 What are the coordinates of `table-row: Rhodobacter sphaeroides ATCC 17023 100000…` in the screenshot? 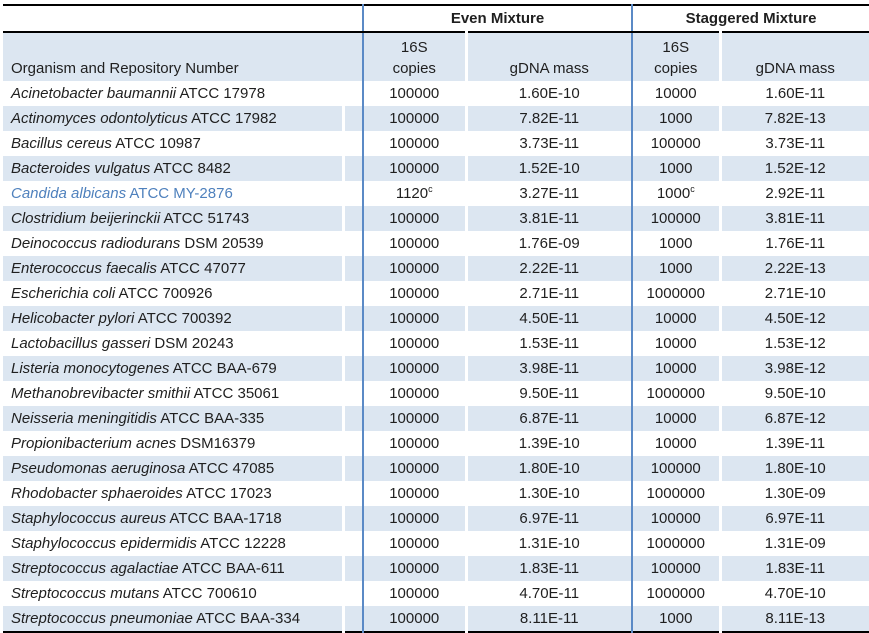 It's located at (436, 493).